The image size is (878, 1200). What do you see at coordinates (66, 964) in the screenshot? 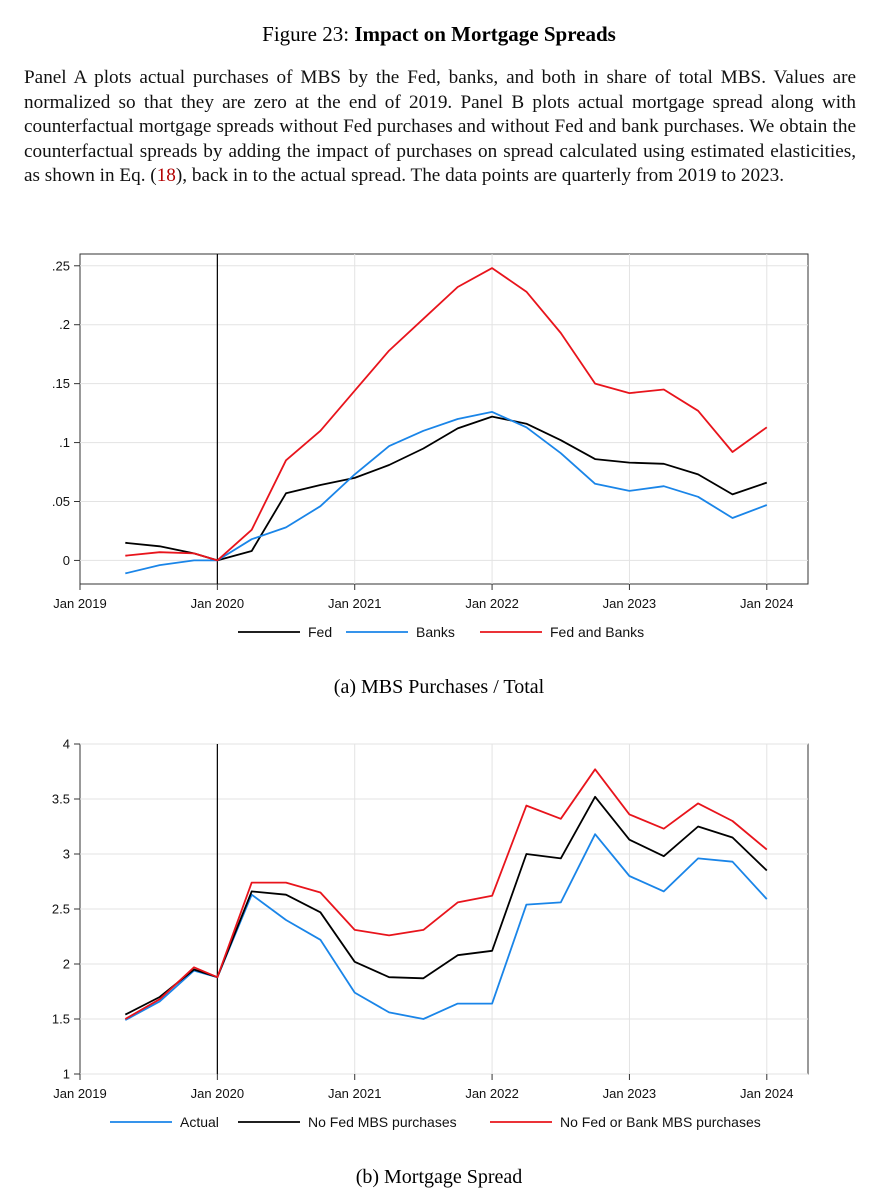
I see `y-tick-label: 2` at bounding box center [66, 964].